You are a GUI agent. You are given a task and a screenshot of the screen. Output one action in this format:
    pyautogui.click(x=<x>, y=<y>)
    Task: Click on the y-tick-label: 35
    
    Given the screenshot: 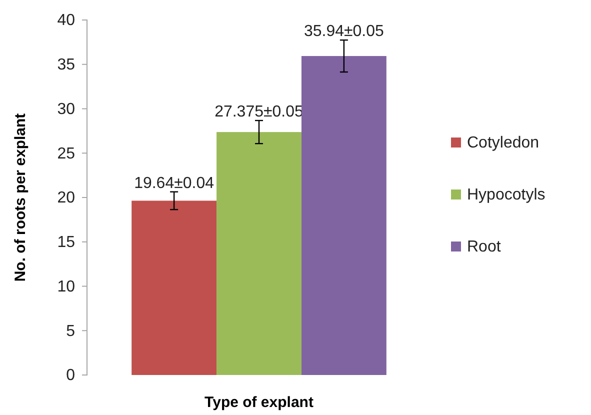 What is the action you would take?
    pyautogui.click(x=66, y=65)
    